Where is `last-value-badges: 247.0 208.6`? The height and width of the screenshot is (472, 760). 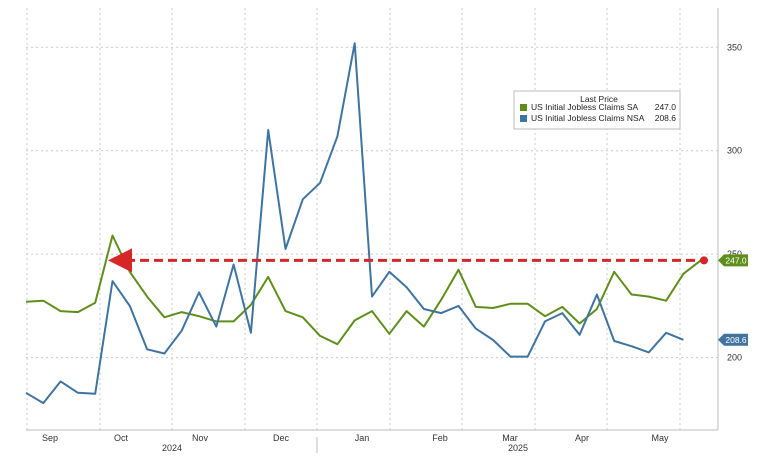
last-value-badges: 247.0 208.6 is located at coordinates (733, 300).